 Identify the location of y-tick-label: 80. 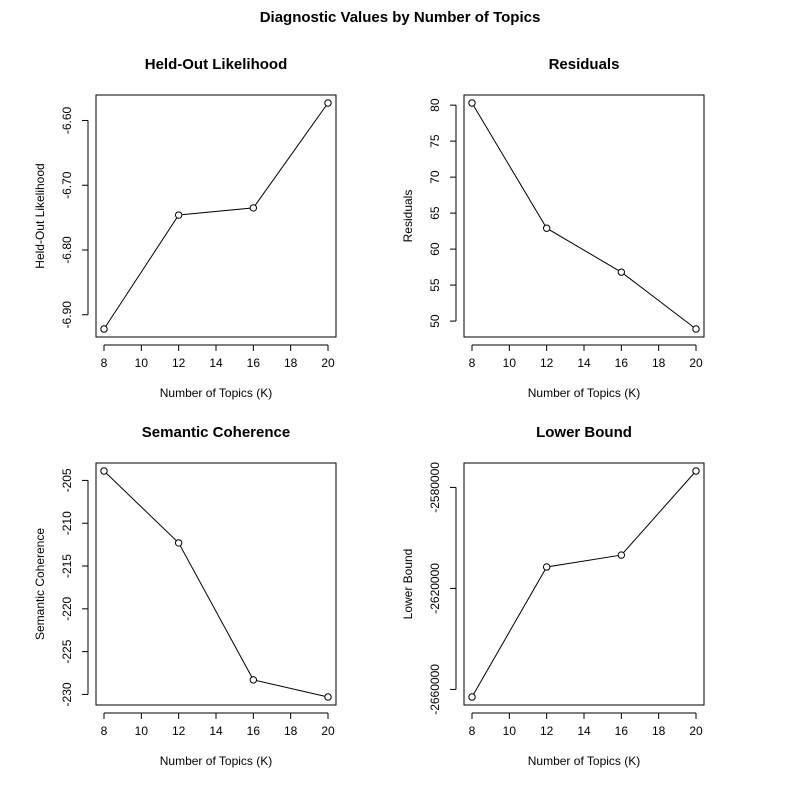
(435, 105).